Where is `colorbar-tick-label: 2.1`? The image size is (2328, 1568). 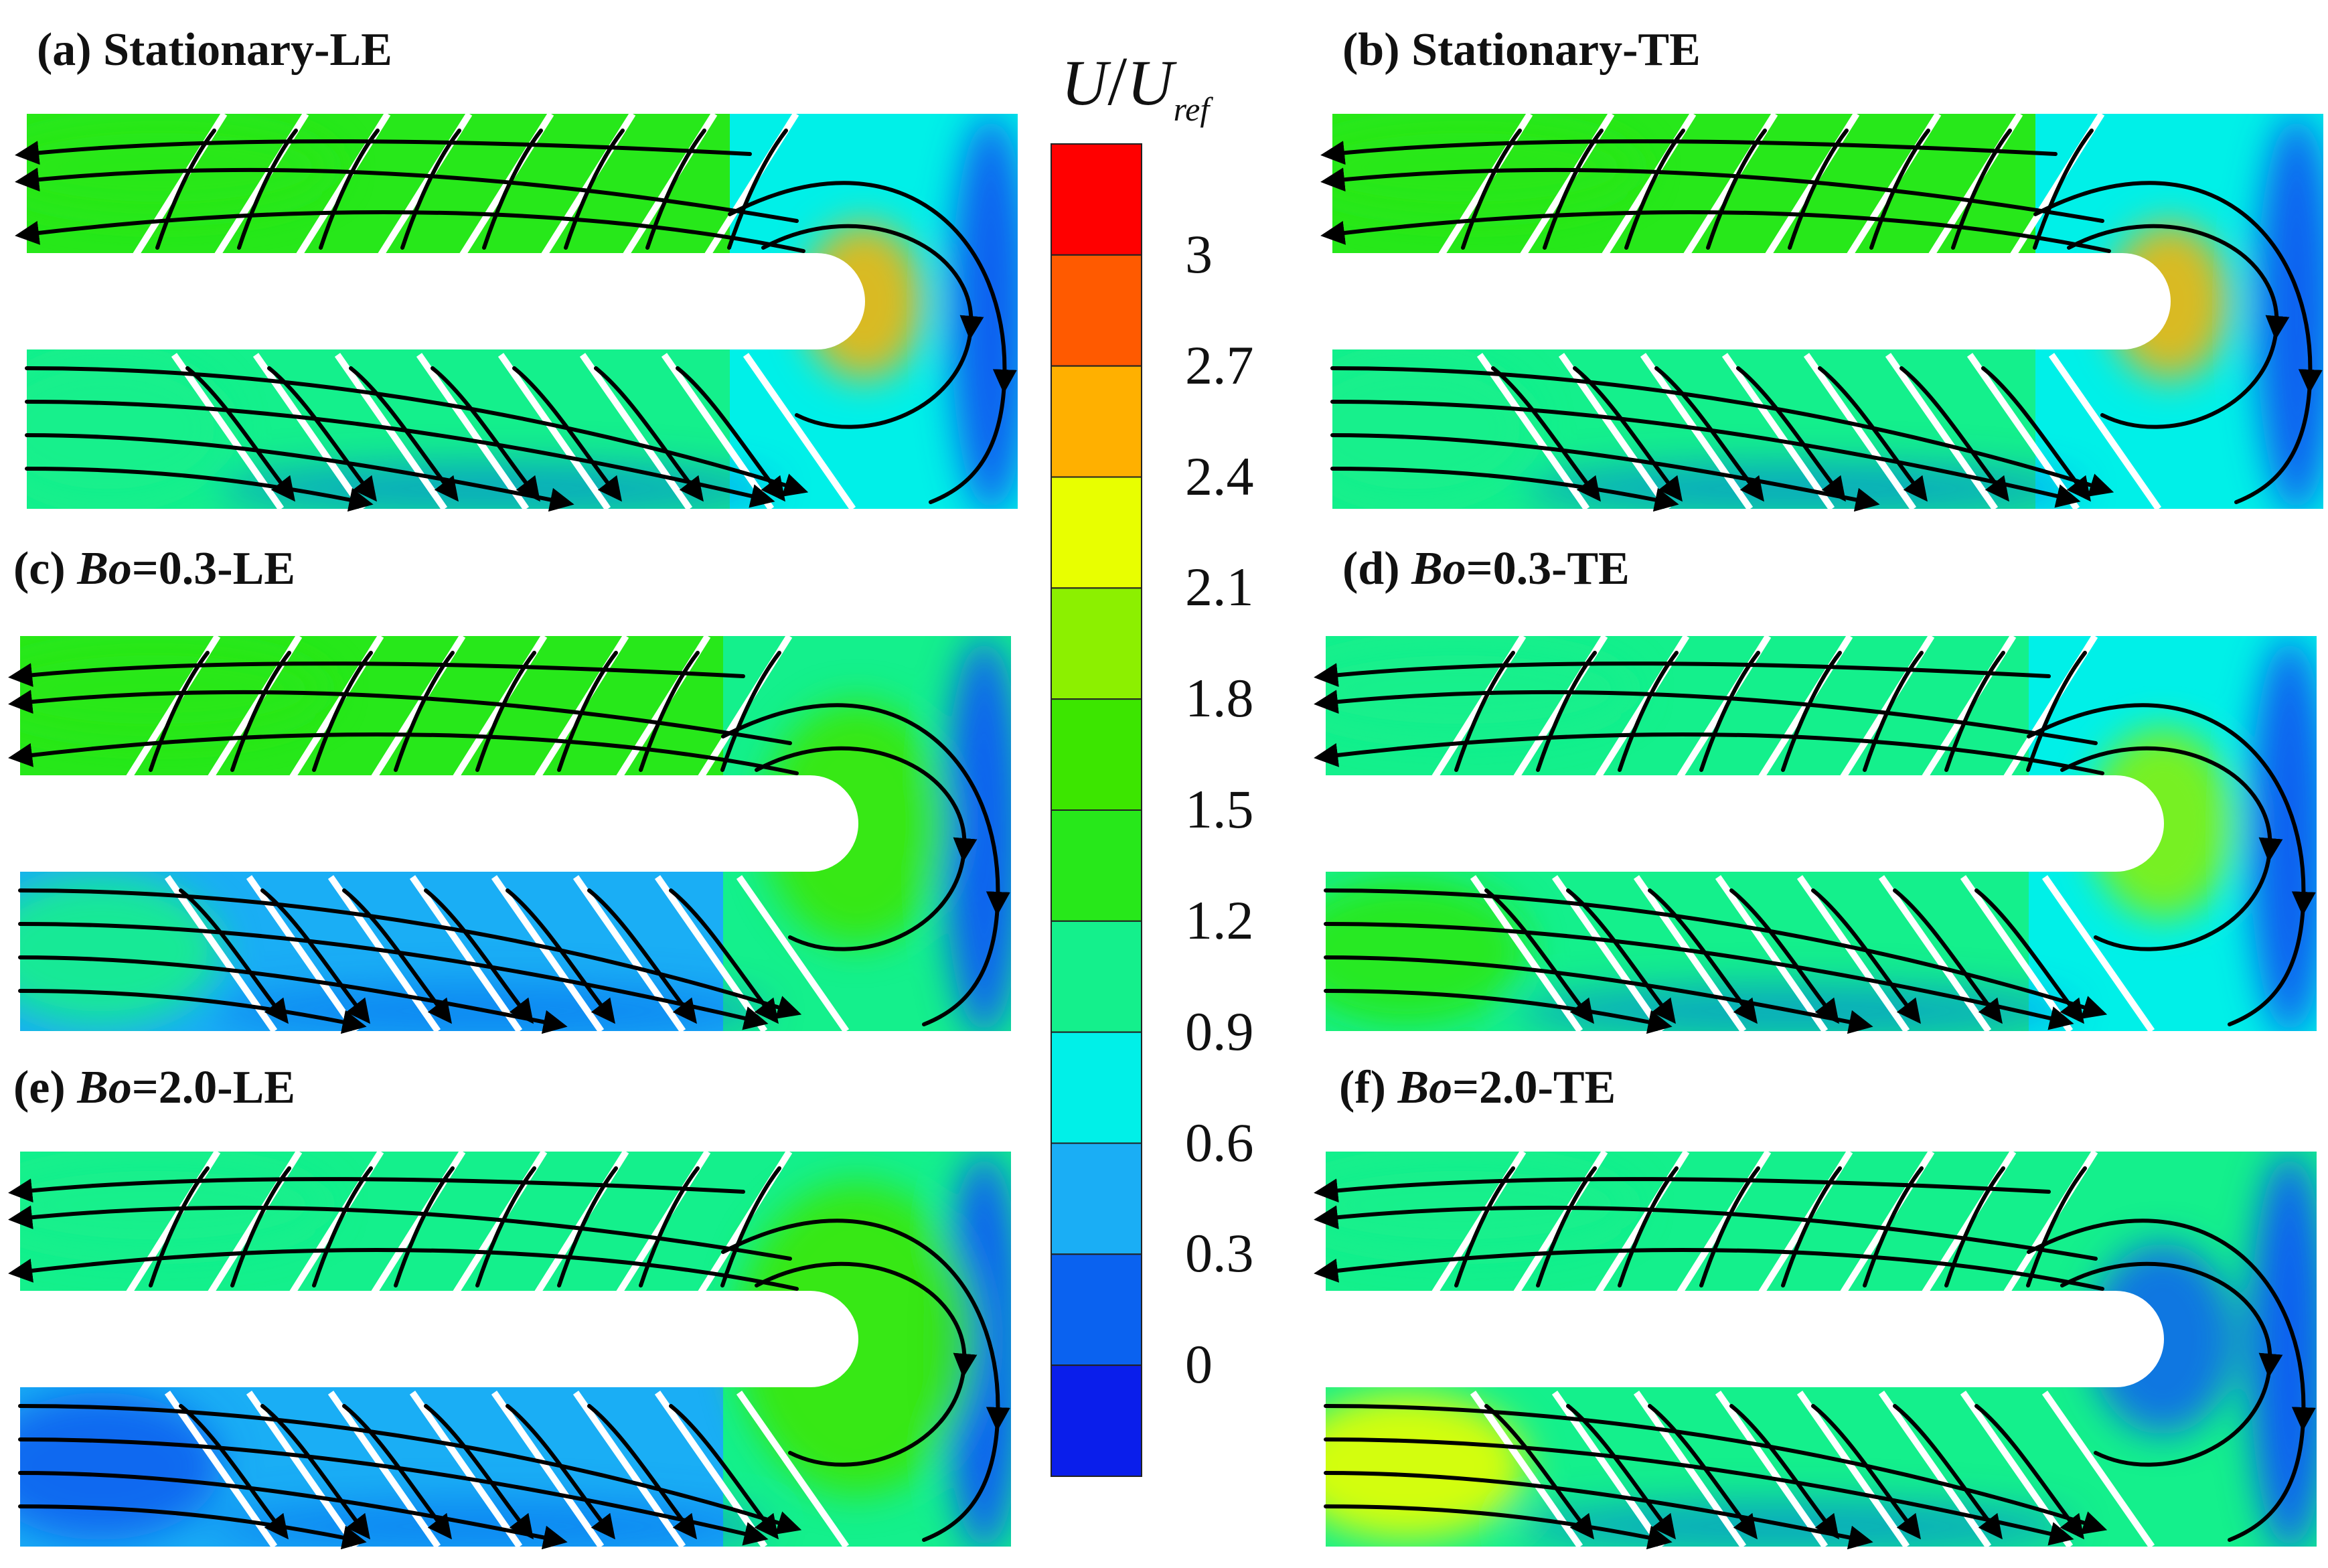
colorbar-tick-label: 2.1 is located at coordinates (1220, 587).